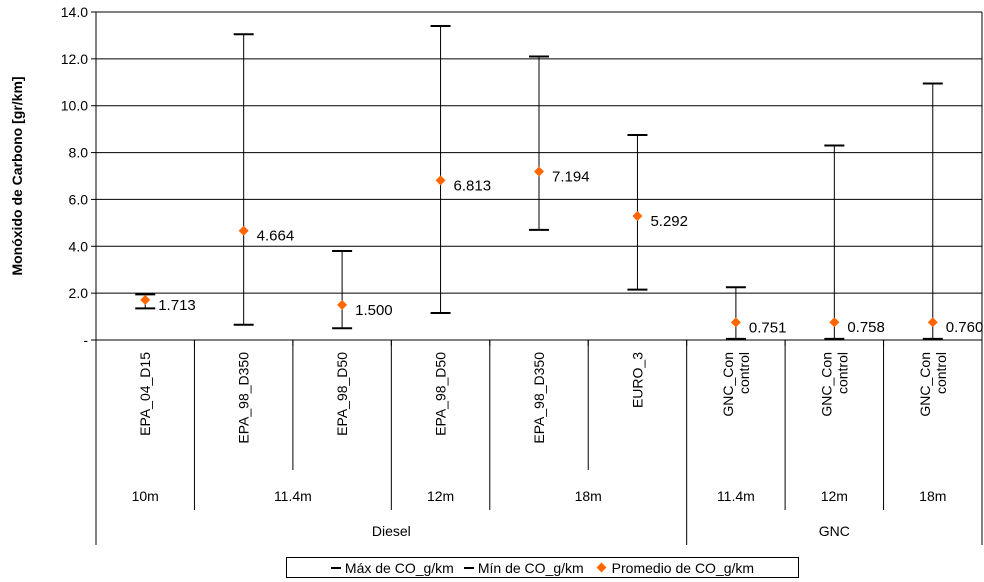 The height and width of the screenshot is (582, 984). What do you see at coordinates (79, 246) in the screenshot?
I see `y-tick-label: 4.0` at bounding box center [79, 246].